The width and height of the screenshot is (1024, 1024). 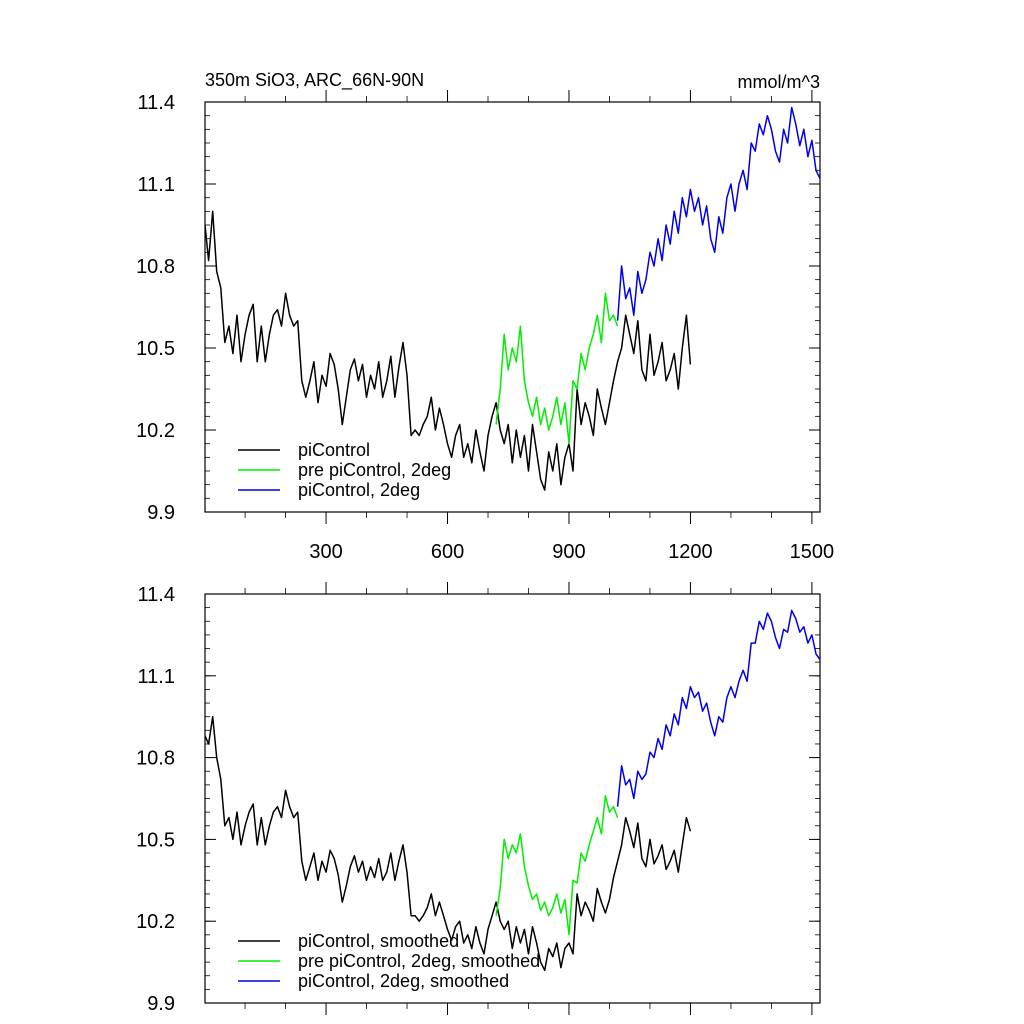 I want to click on x-tick-label: 900, so click(x=568, y=552).